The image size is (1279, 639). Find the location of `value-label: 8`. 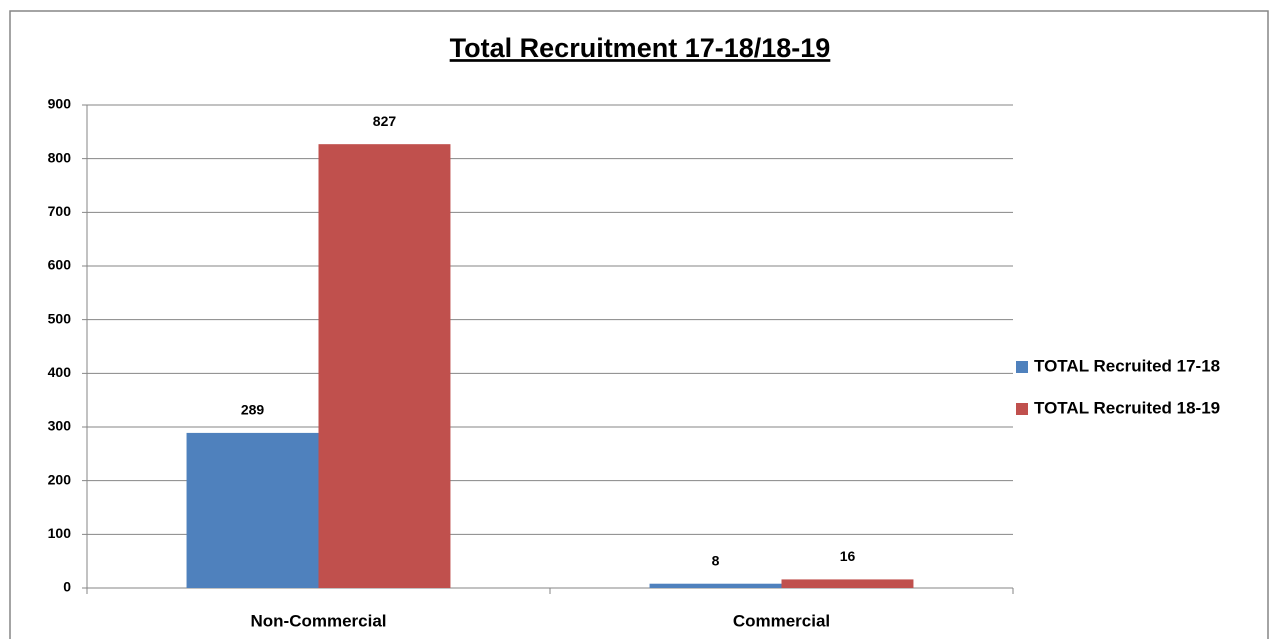

value-label: 8 is located at coordinates (716, 560).